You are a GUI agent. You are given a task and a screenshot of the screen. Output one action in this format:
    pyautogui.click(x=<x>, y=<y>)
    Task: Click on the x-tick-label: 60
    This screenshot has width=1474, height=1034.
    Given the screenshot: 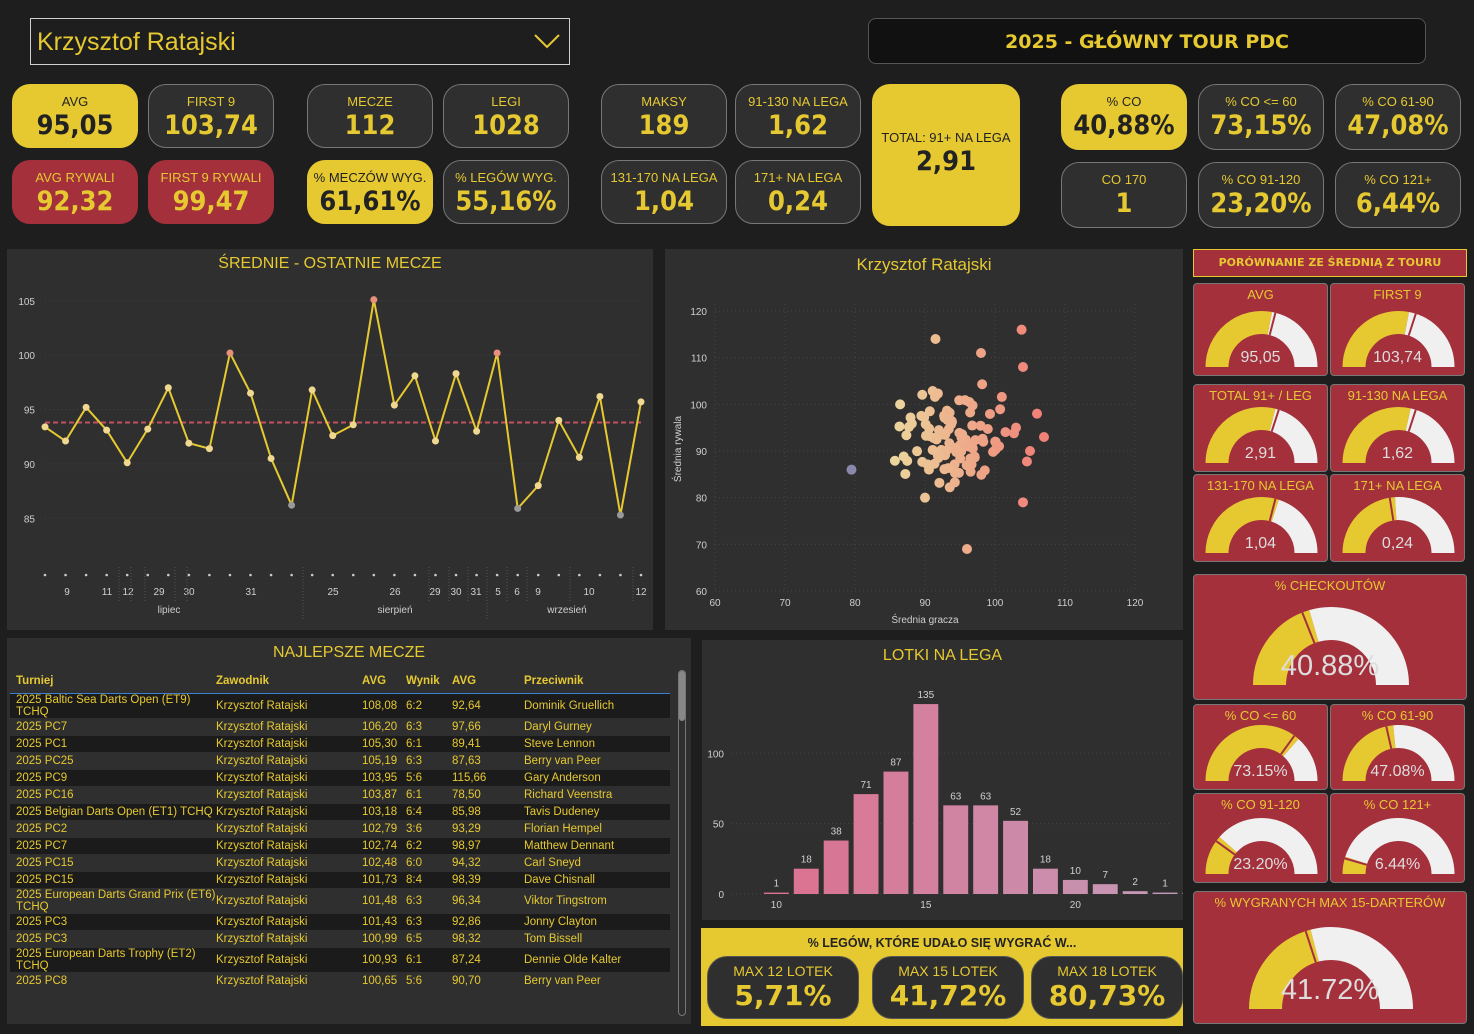 What is the action you would take?
    pyautogui.click(x=715, y=603)
    